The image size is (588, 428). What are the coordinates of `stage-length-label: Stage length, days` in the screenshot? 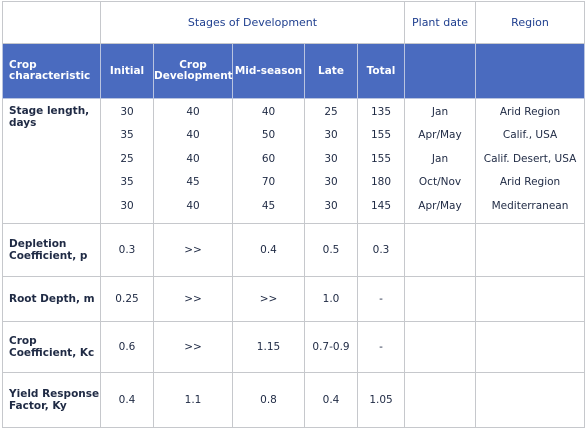 It's located at (51, 161).